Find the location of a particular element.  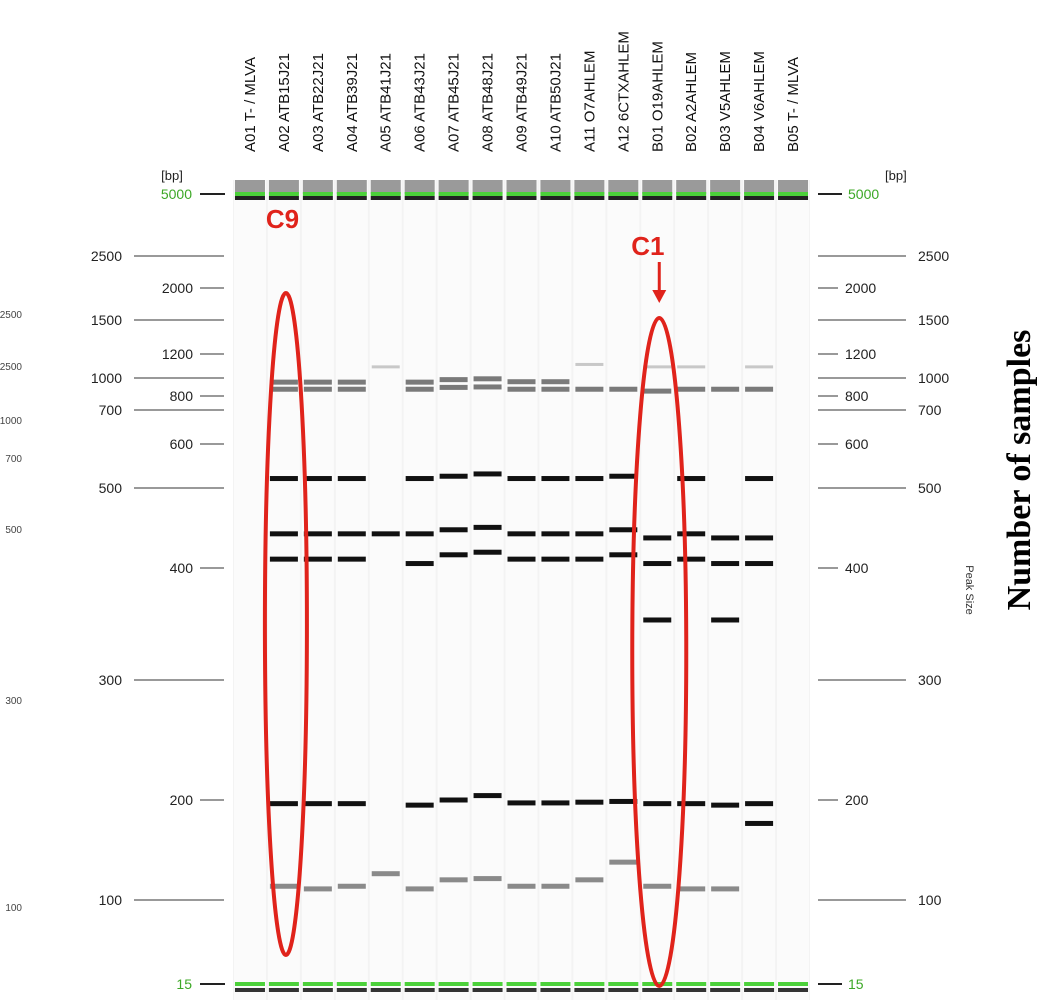

scale-tick-label: 1200 is located at coordinates (860, 354).